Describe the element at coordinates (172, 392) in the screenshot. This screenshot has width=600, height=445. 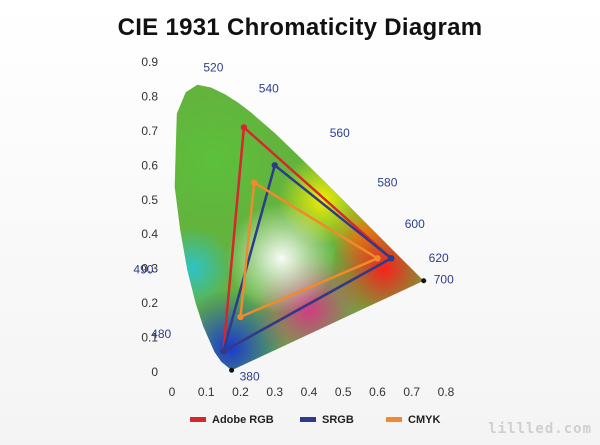
I see `x-tick-label: 0` at that location.